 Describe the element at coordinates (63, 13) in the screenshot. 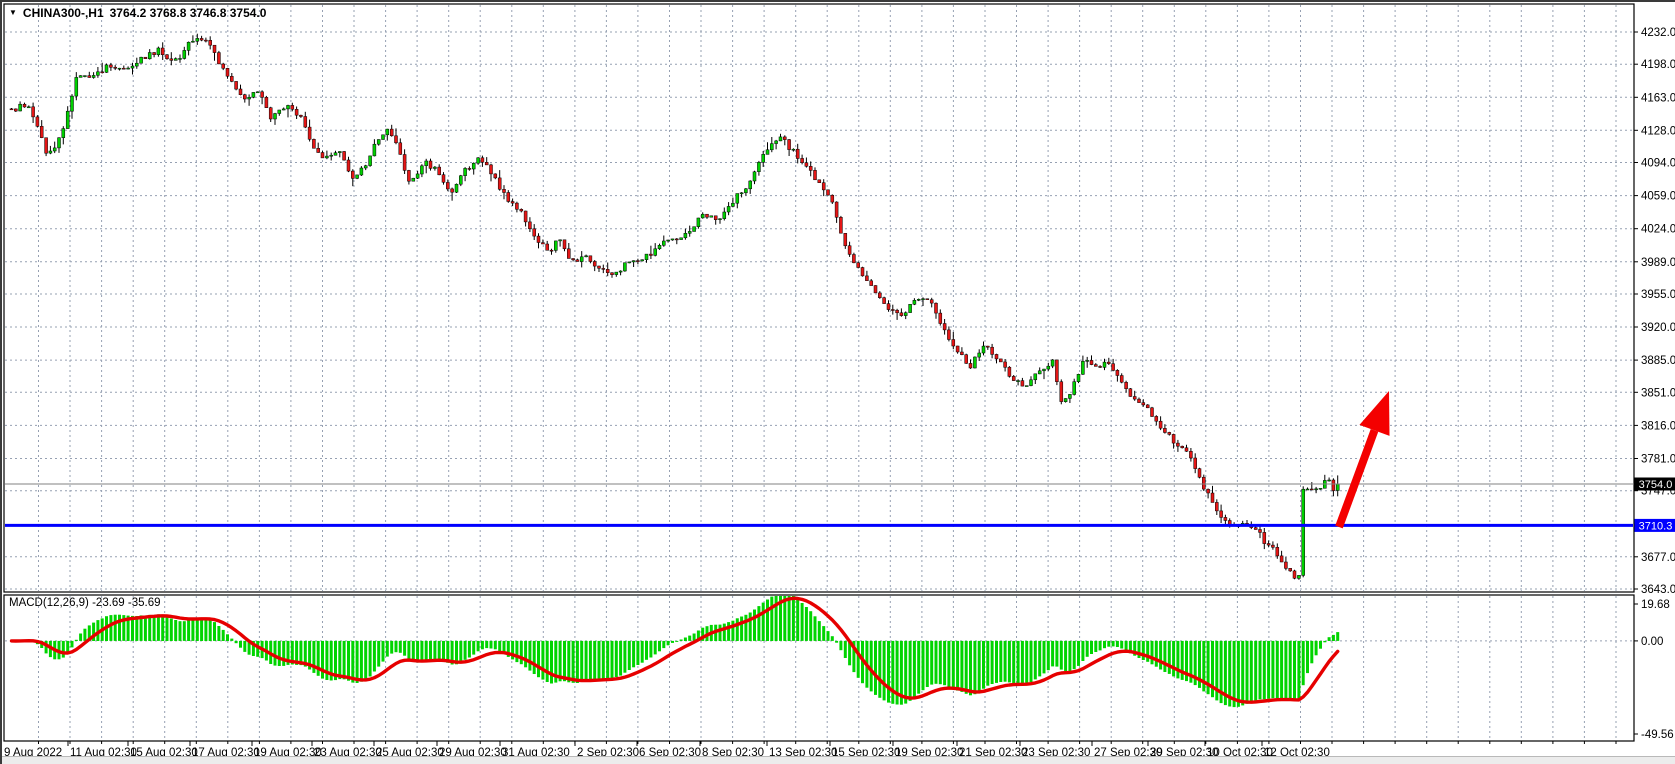

I see `symbol-timeframe-label: CHINA300-,H1` at that location.